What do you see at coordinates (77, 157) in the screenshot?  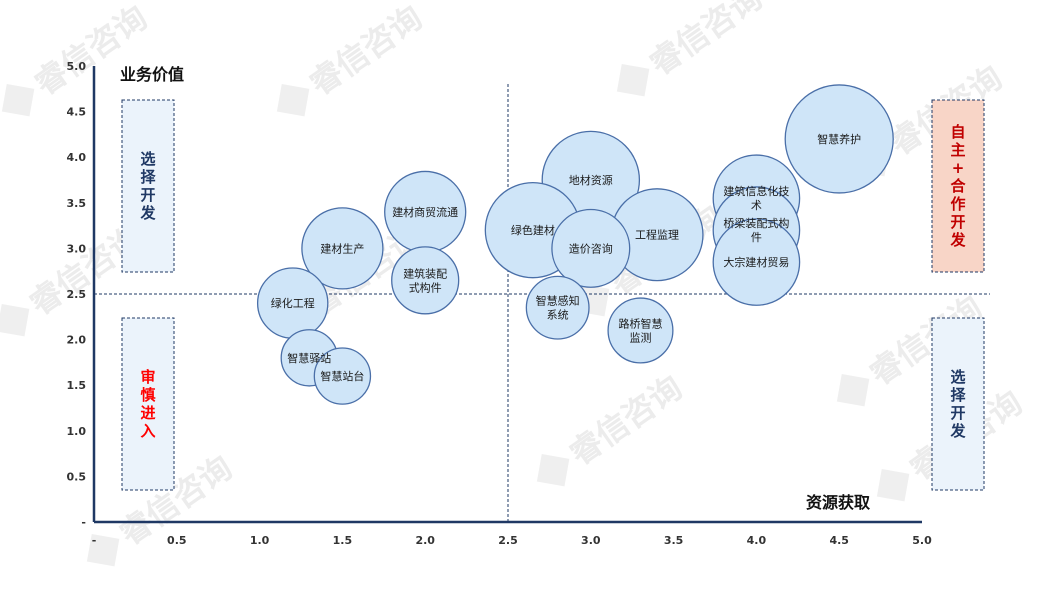 I see `y-tick-label: 4.0` at bounding box center [77, 157].